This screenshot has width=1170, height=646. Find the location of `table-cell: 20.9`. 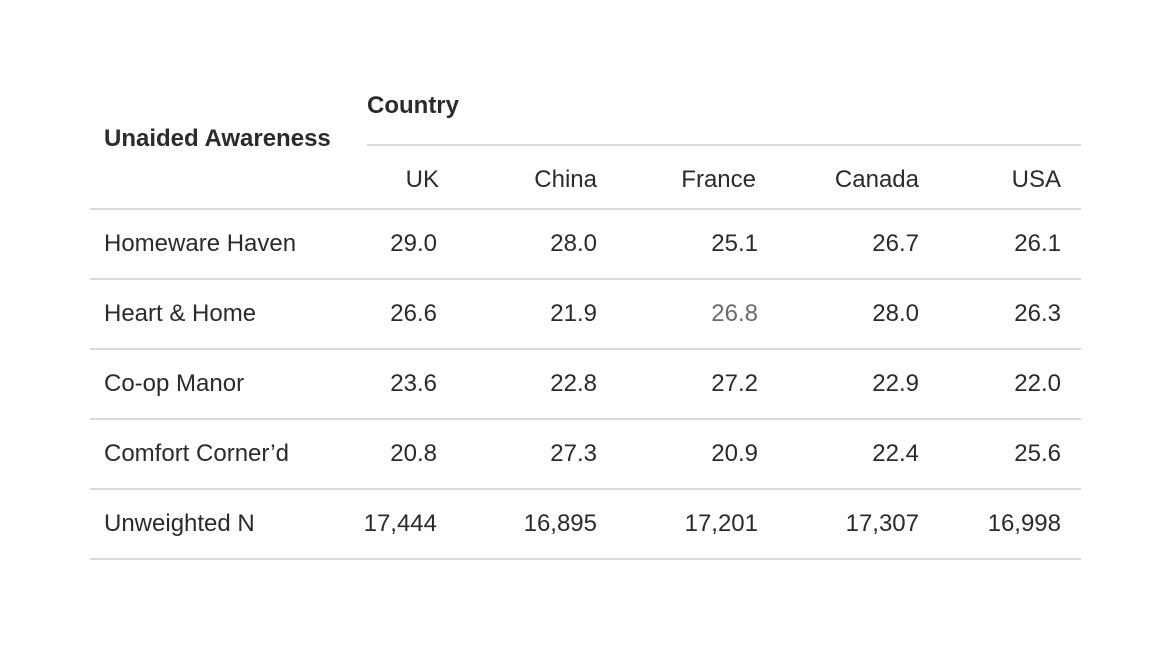

table-cell: 20.9 is located at coordinates (734, 453).